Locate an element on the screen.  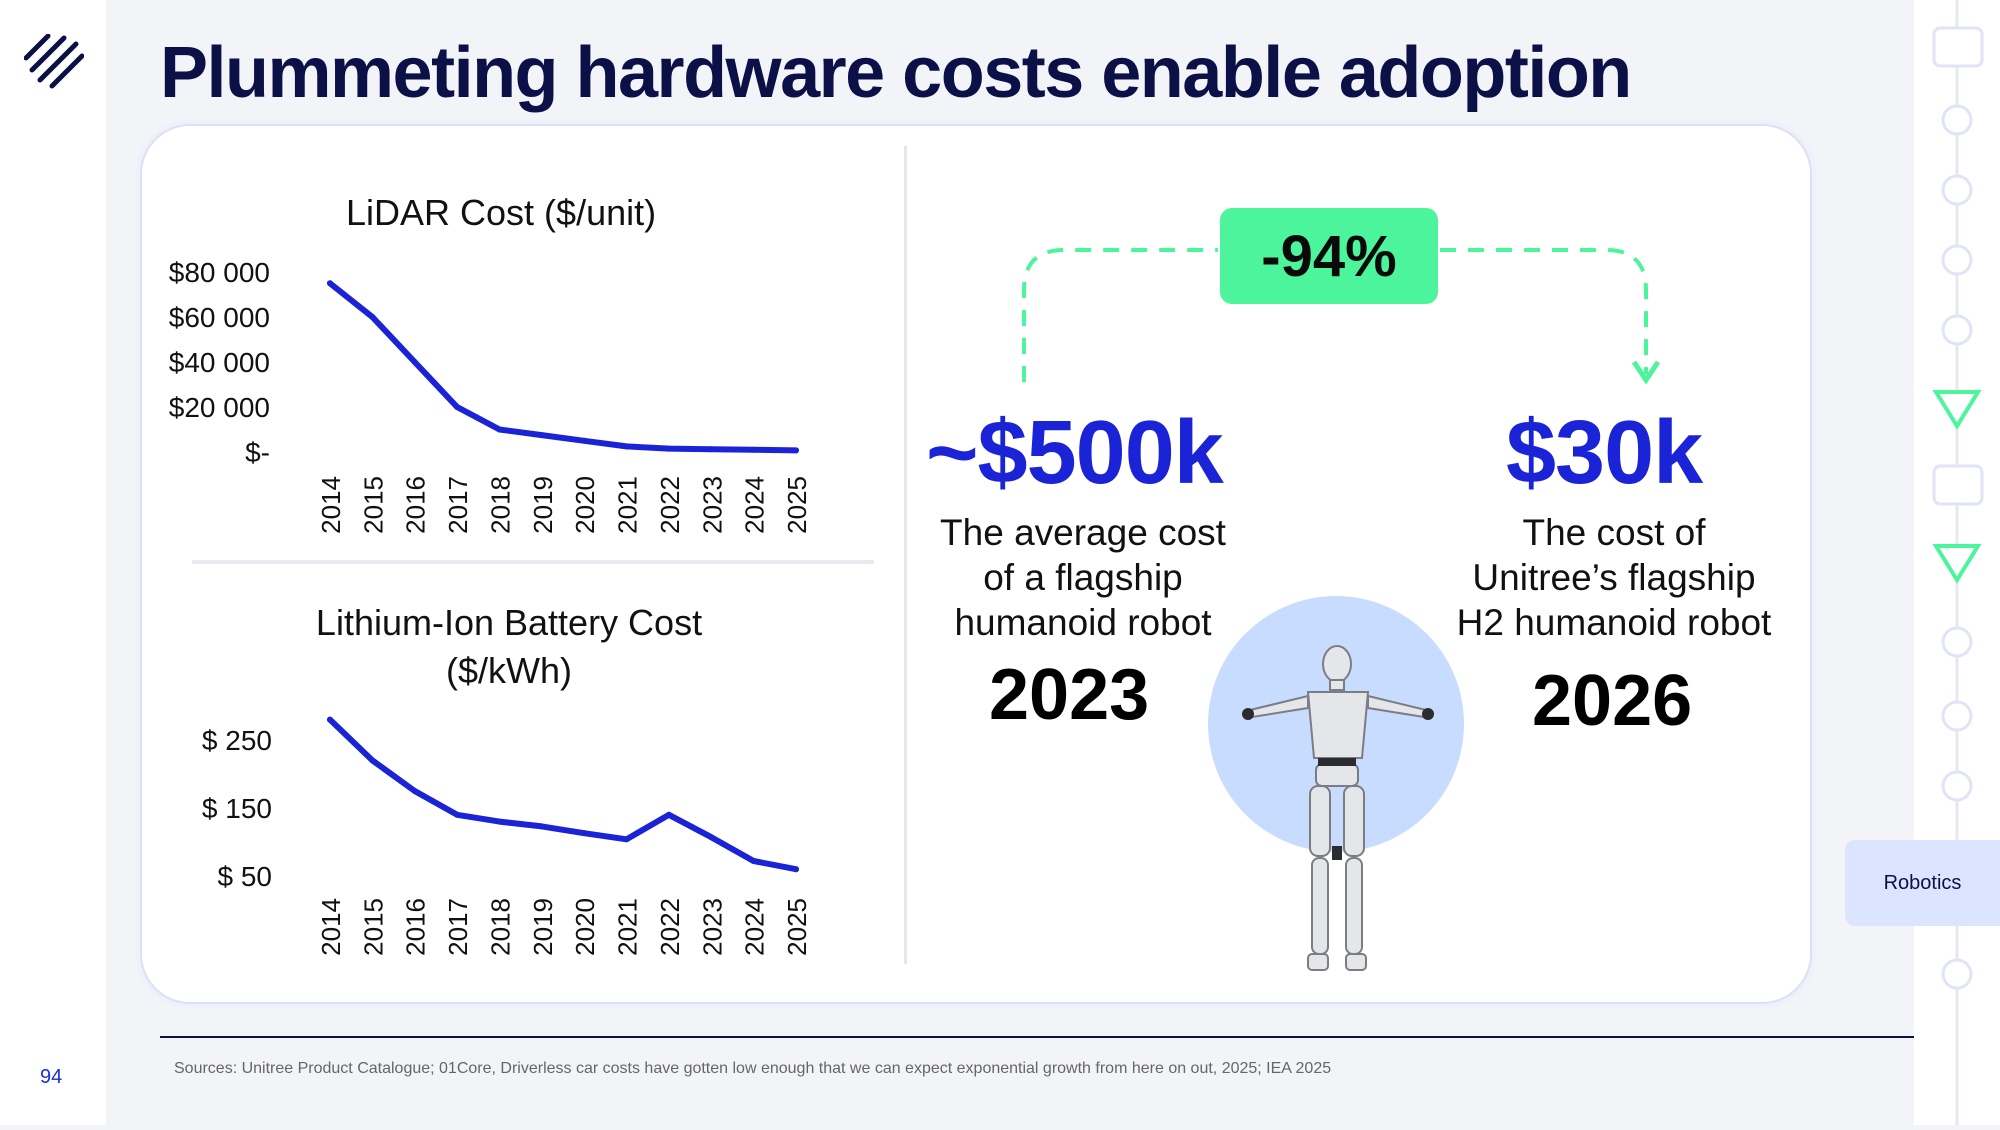
lidar-y-tick-label: $80 000 is located at coordinates (219, 272).